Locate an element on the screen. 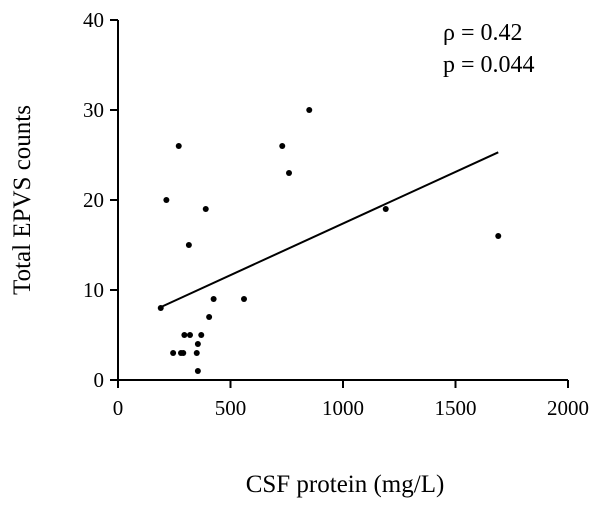 Image resolution: width=598 pixels, height=505 pixels. y-tick-label: 40 is located at coordinates (93, 20).